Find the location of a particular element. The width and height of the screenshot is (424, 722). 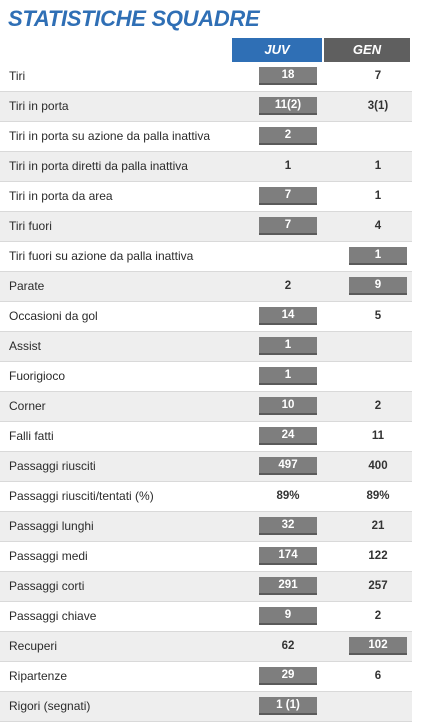

table-row: Passaggi riusciti 497 400 is located at coordinates (206, 467).